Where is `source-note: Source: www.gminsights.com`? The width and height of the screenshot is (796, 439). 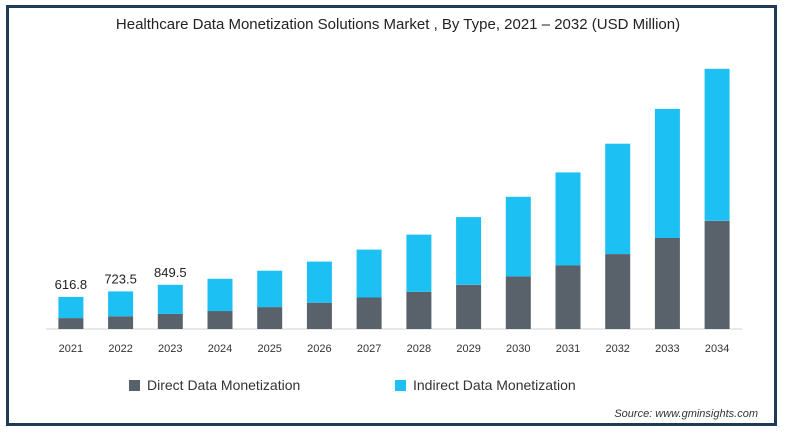 source-note: Source: www.gminsights.com is located at coordinates (686, 414).